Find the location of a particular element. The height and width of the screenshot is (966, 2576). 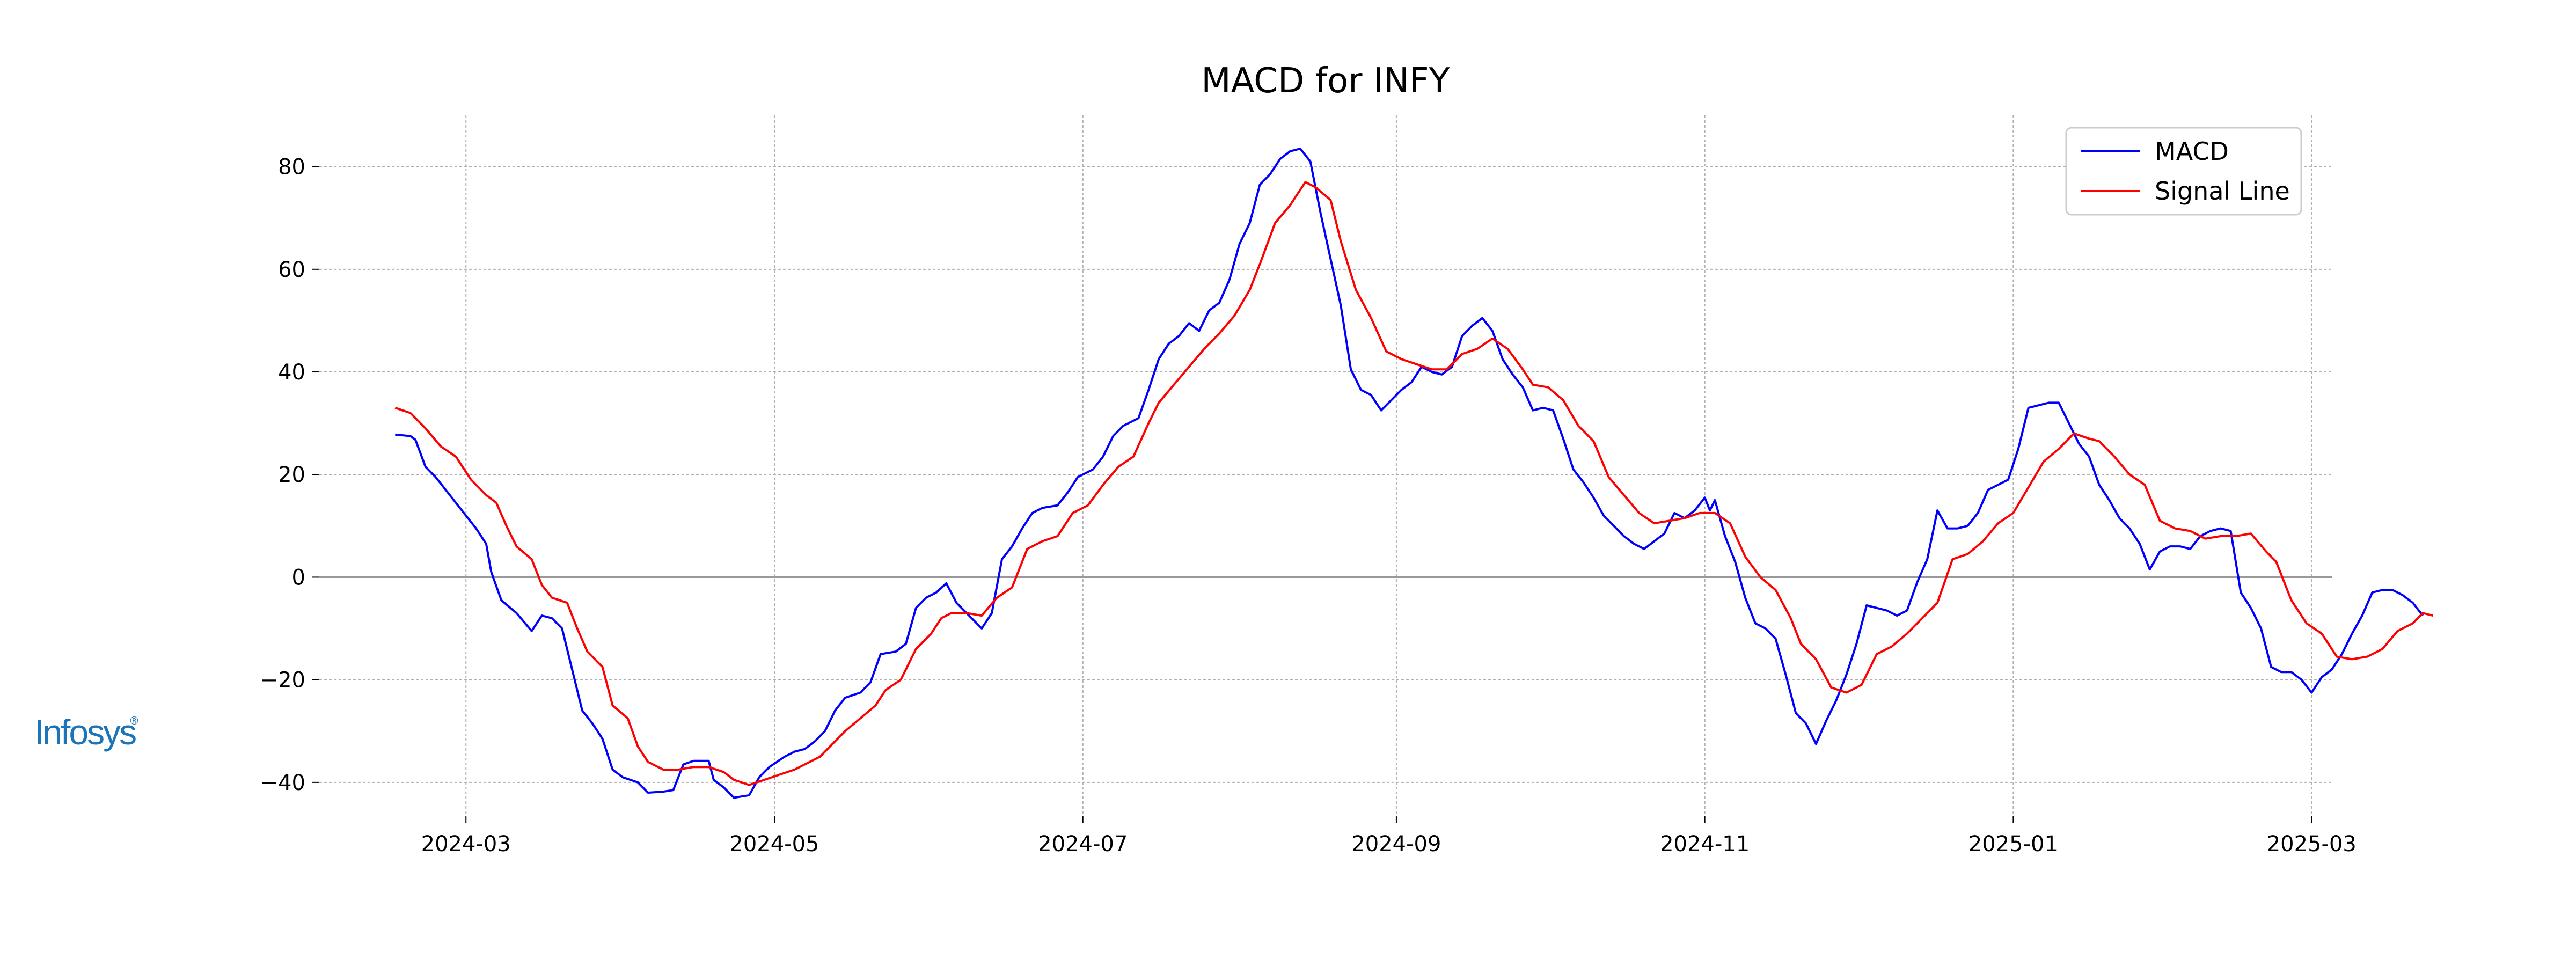

y-tick-label: 20 is located at coordinates (291, 475).